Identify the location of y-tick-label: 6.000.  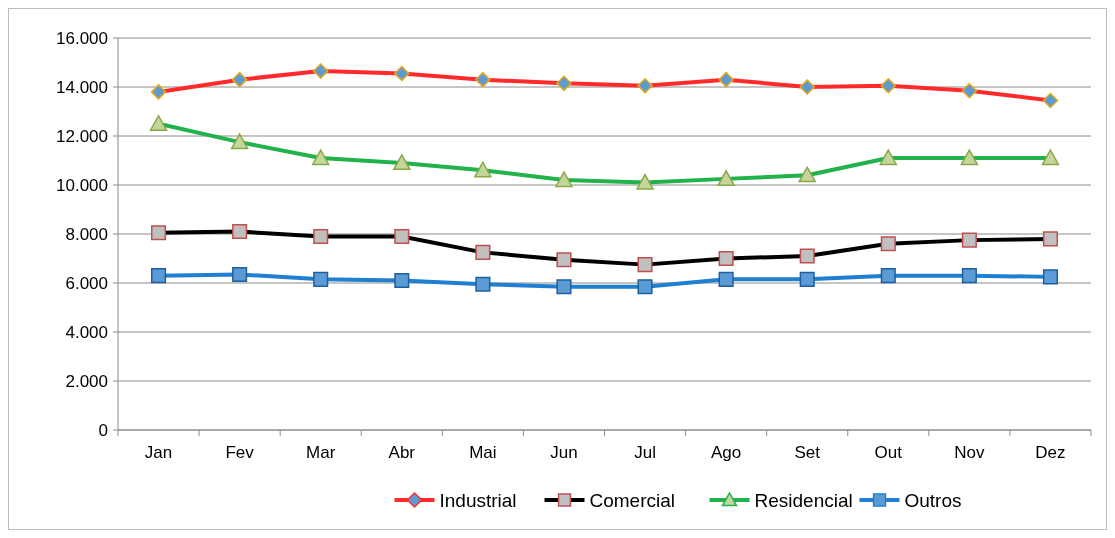
(86, 283).